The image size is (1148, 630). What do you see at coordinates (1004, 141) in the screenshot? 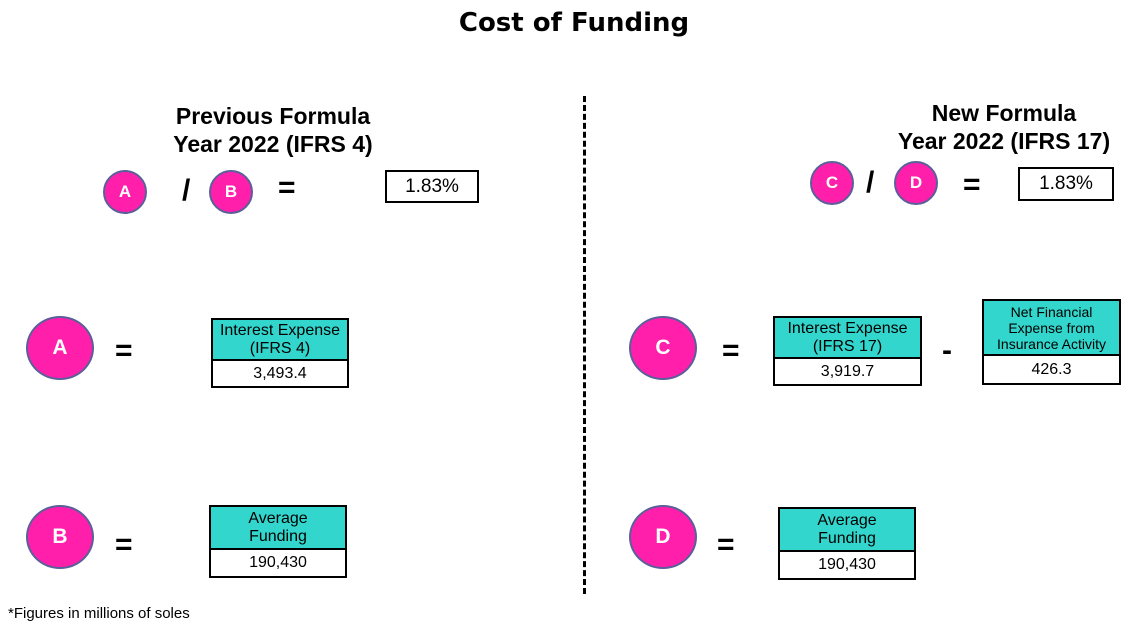
I see `new-formula-year: Year 2022 (IFRS 17)` at bounding box center [1004, 141].